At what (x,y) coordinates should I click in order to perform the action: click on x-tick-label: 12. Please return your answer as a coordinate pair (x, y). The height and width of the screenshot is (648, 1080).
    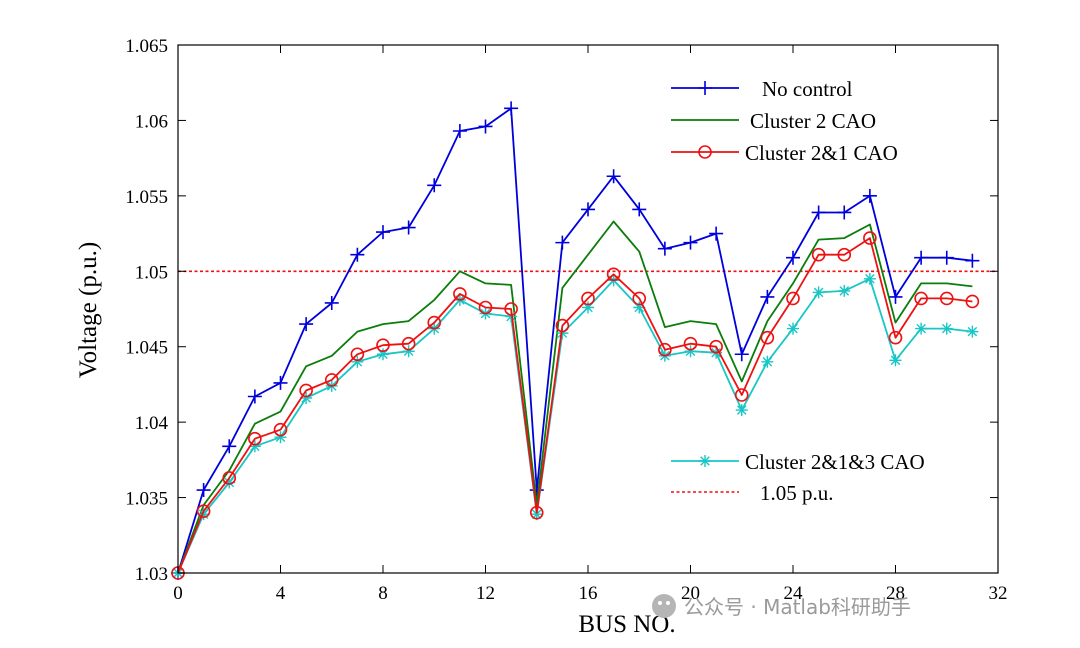
    Looking at the image, I should click on (485, 593).